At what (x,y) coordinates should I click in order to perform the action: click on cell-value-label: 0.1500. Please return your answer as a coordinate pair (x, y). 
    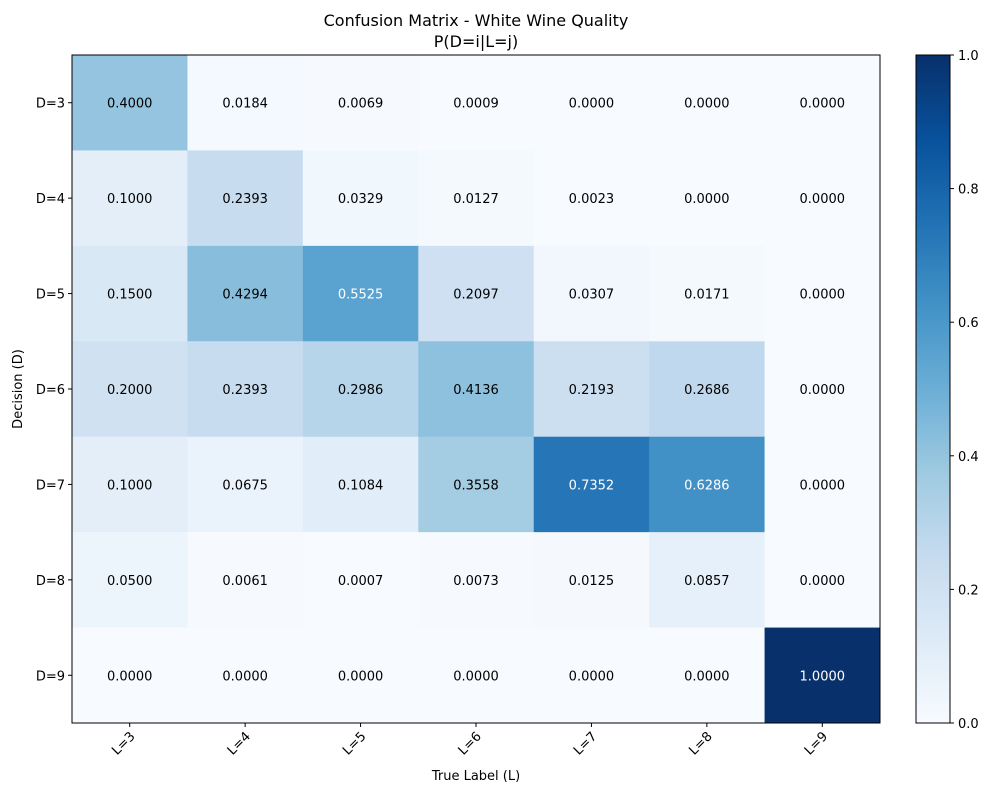
    Looking at the image, I should click on (130, 295).